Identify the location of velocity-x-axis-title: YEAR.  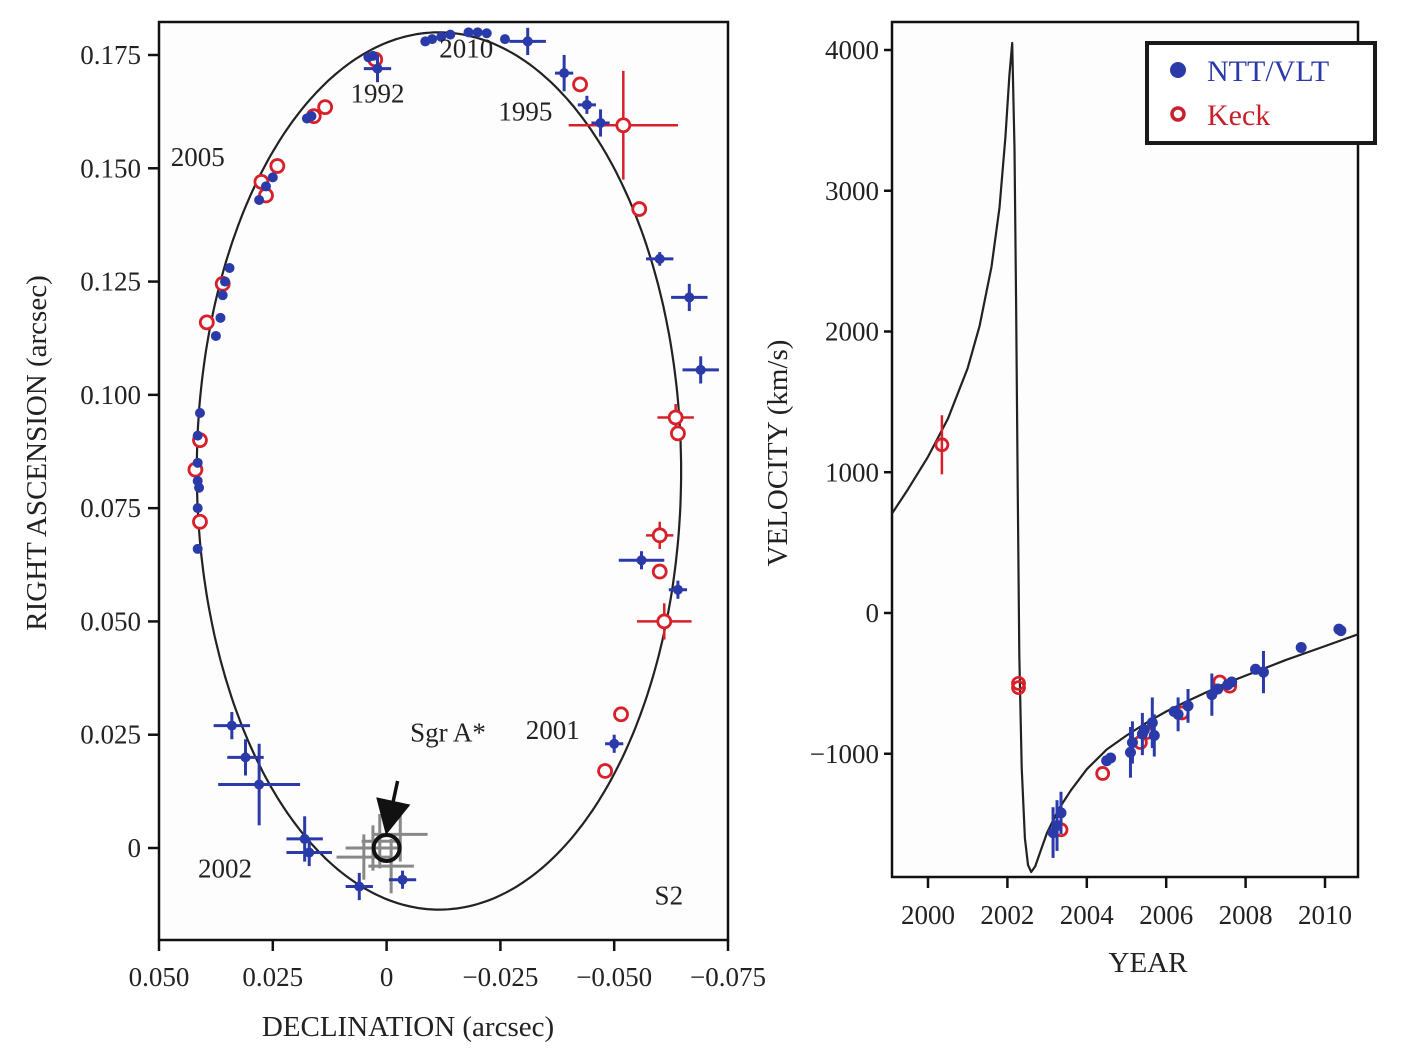
(1149, 963).